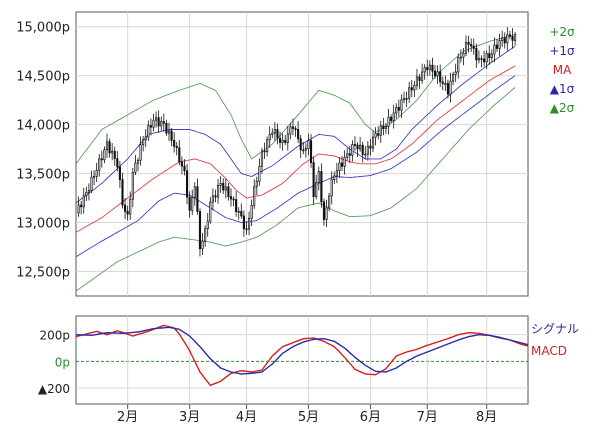 The image size is (600, 442). What do you see at coordinates (549, 351) in the screenshot?
I see `macd-legend-label: MACD` at bounding box center [549, 351].